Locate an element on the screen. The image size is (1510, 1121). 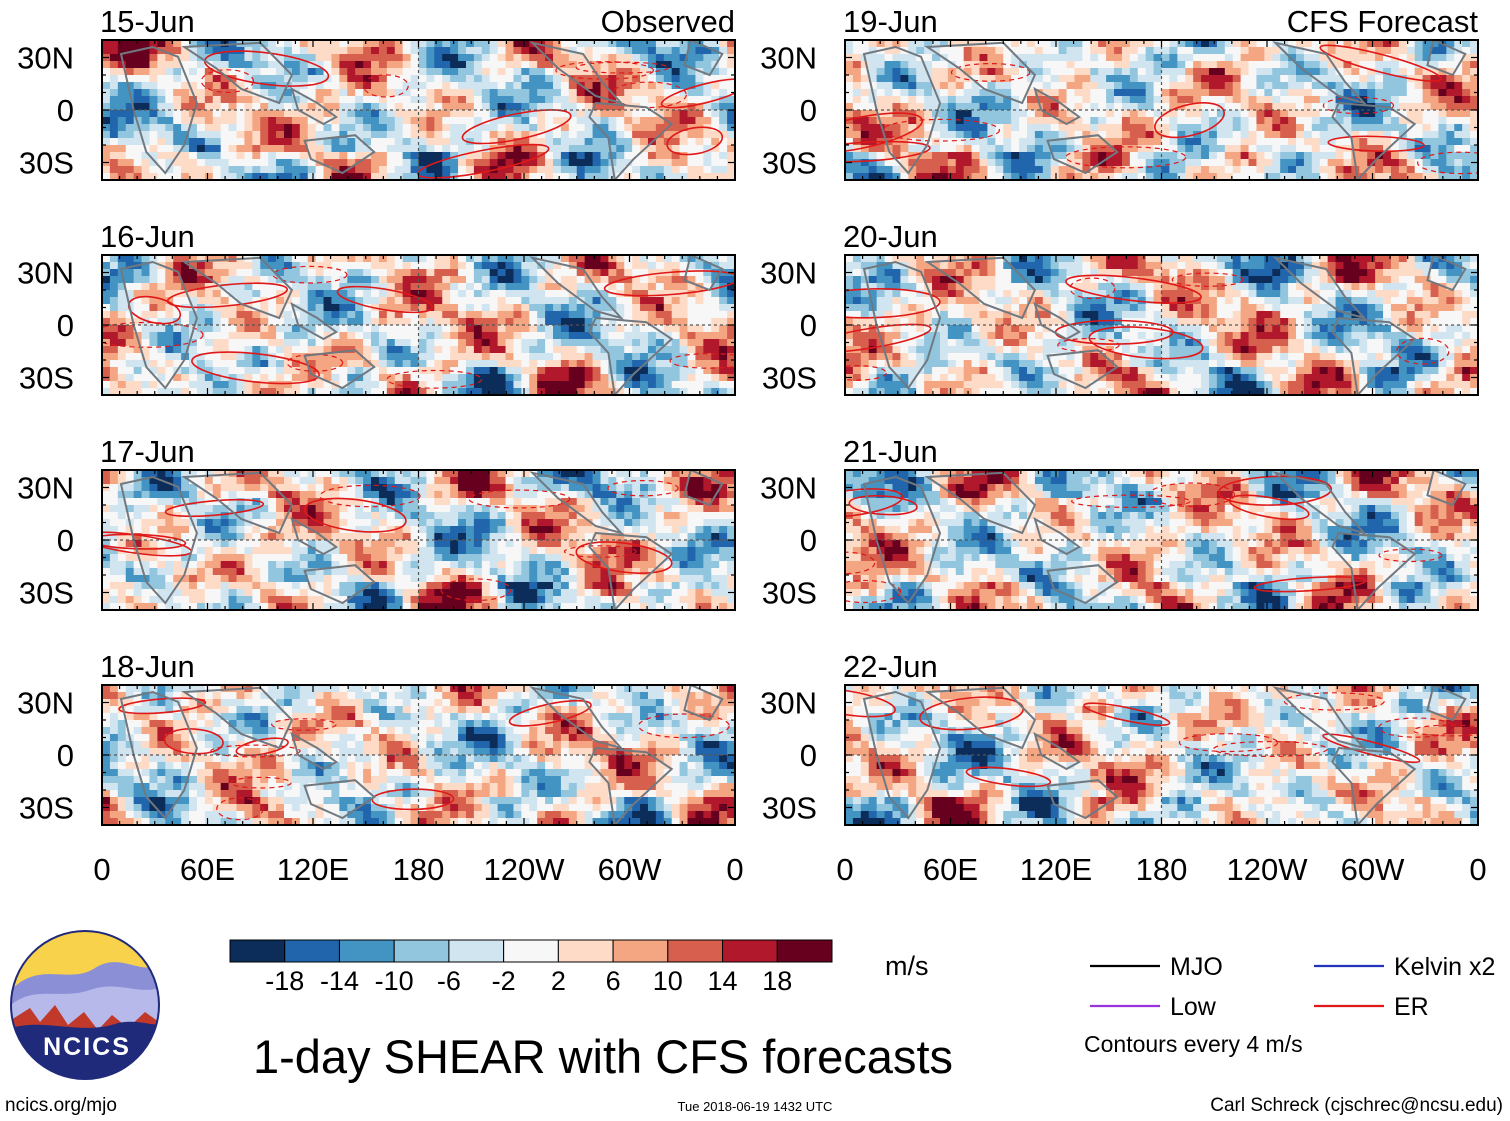
panel-date: 19-Jun is located at coordinates (890, 21).